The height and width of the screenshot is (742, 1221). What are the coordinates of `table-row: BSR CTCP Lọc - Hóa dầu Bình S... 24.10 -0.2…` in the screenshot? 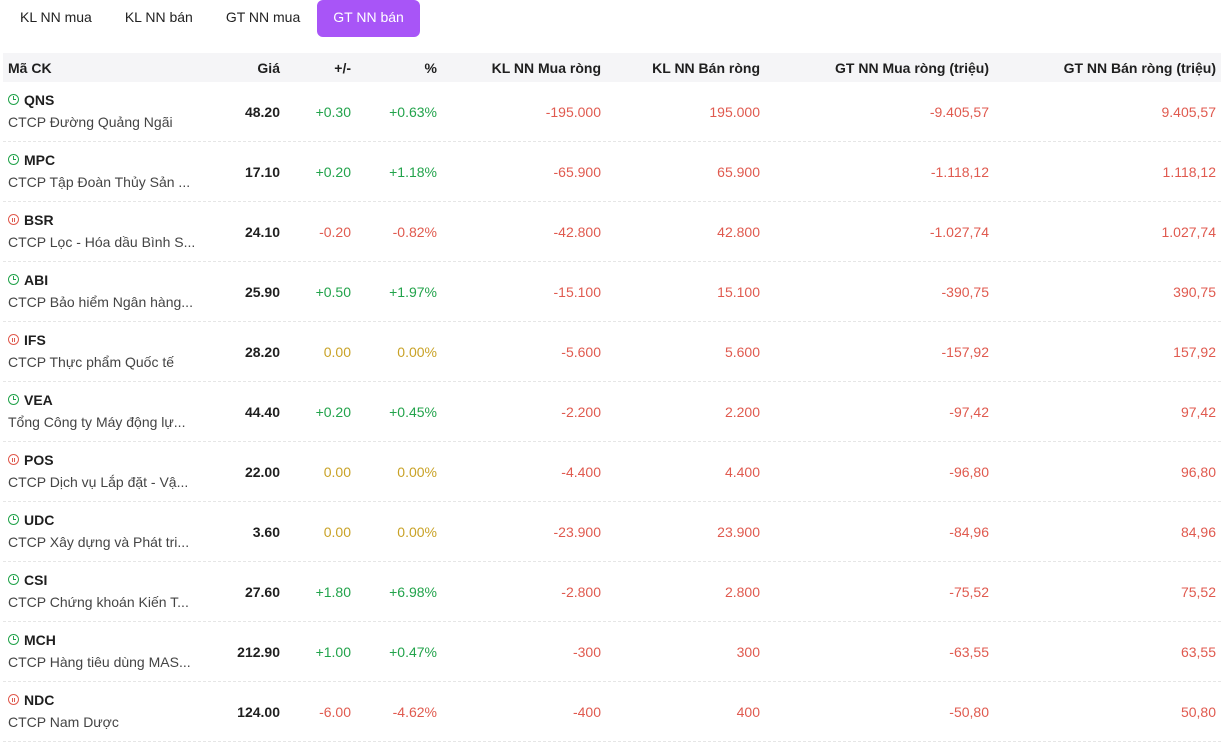 It's located at (612, 232).